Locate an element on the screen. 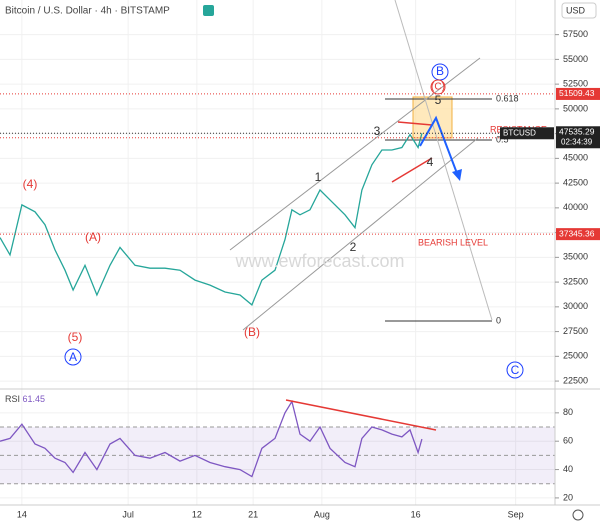 The image size is (600, 525). y-tick-label: 80 is located at coordinates (568, 412).